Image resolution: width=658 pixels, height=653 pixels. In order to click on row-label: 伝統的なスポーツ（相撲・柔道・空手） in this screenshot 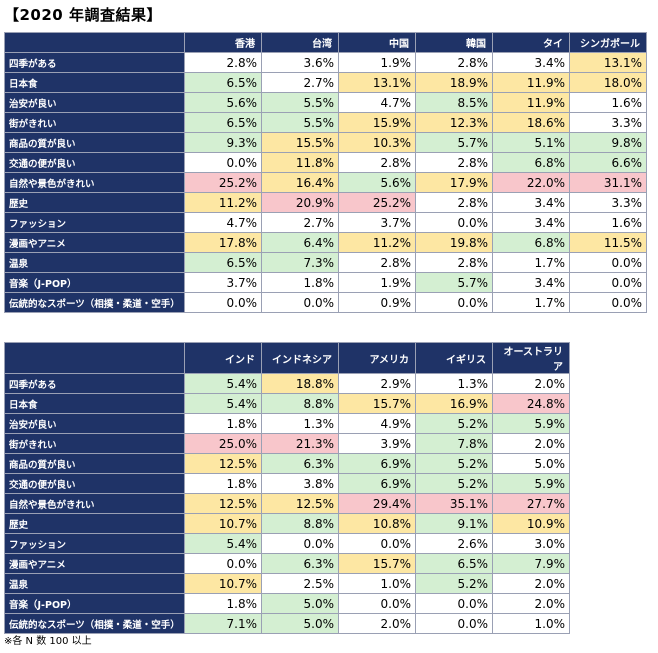, I will do `click(94, 623)`.